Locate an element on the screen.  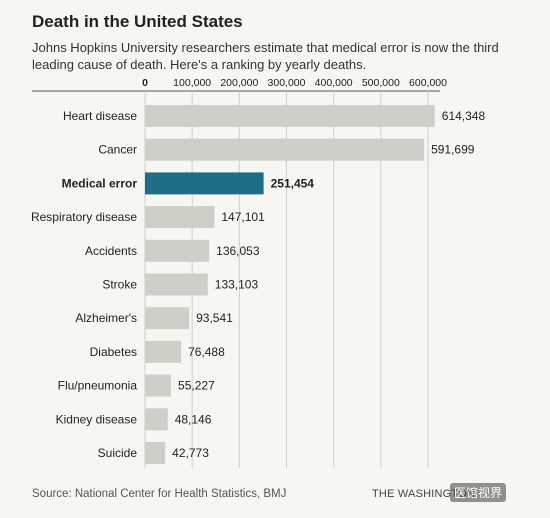
category-label: Respiratory disease is located at coordinates (84, 217).